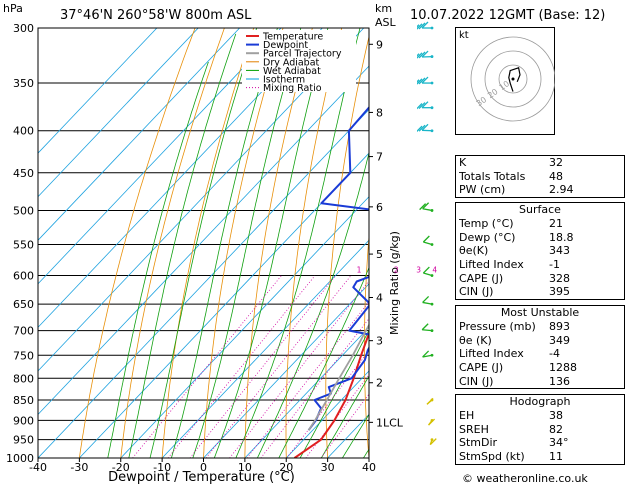 This screenshot has width=629, height=486. Describe the element at coordinates (554, 354) in the screenshot. I see `most-unstable-value: -4` at that location.